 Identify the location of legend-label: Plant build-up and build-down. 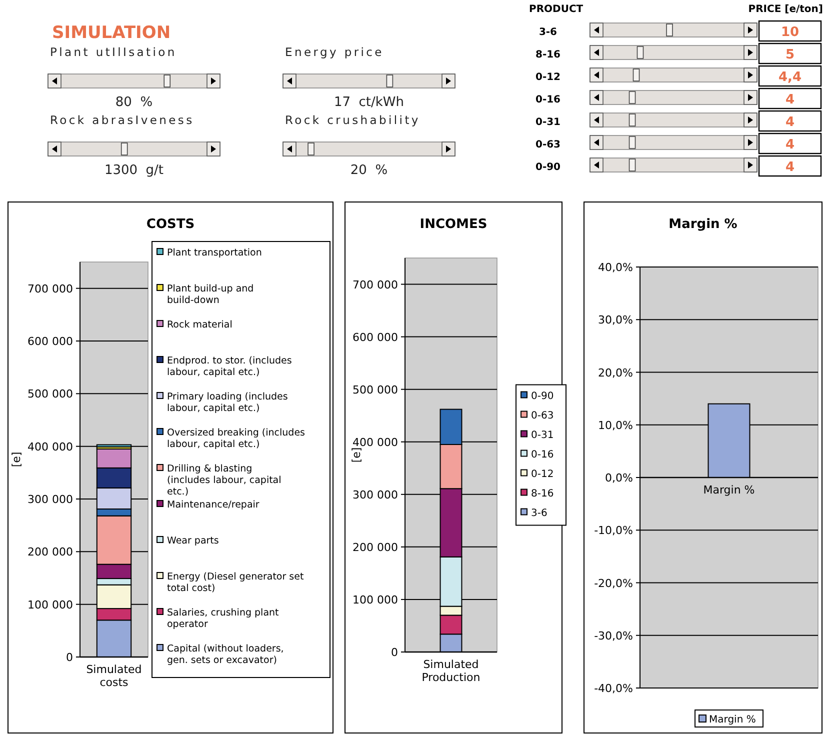
(210, 295).